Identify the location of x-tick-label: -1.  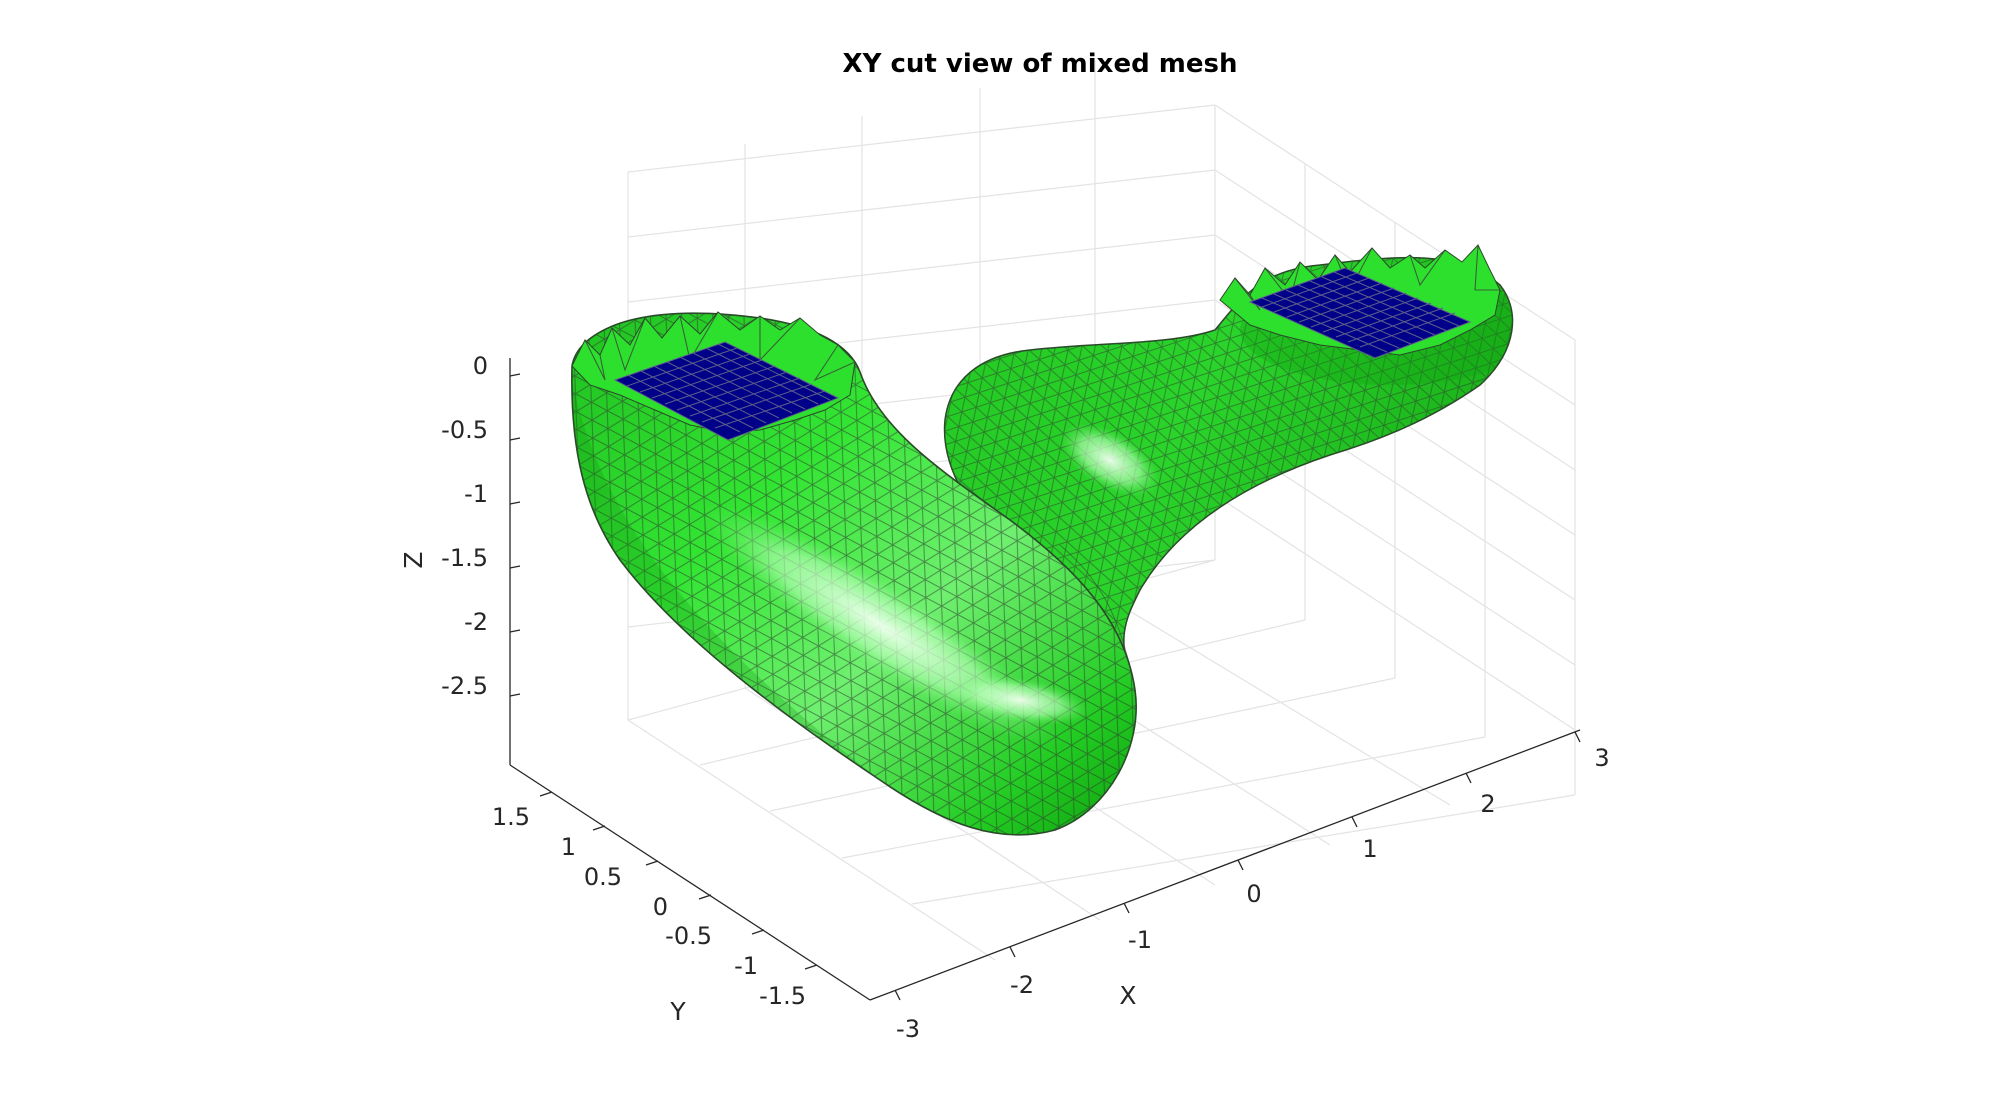
(1140, 940).